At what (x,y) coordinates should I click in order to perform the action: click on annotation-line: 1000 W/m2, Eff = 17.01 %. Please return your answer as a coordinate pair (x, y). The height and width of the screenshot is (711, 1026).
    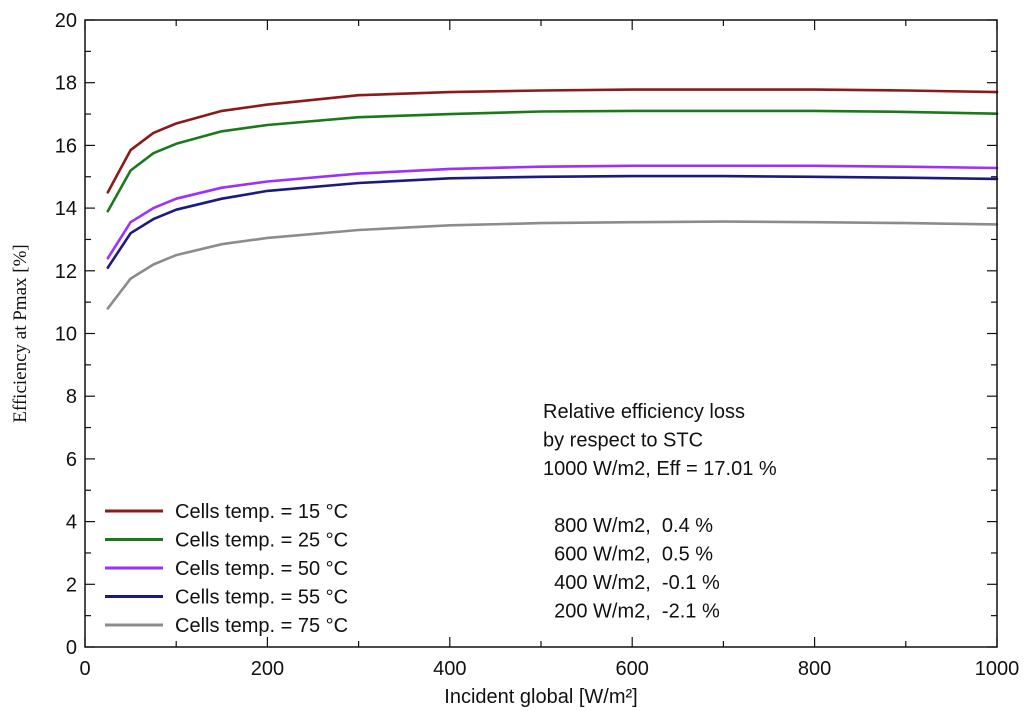
    Looking at the image, I should click on (660, 469).